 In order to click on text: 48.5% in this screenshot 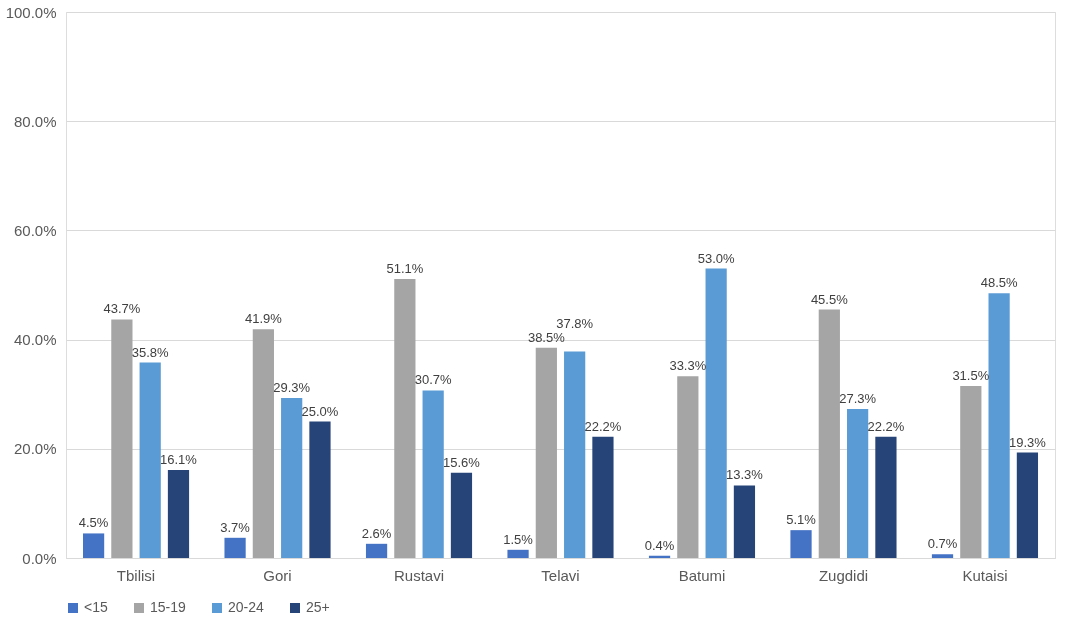, I will do `click(999, 283)`.